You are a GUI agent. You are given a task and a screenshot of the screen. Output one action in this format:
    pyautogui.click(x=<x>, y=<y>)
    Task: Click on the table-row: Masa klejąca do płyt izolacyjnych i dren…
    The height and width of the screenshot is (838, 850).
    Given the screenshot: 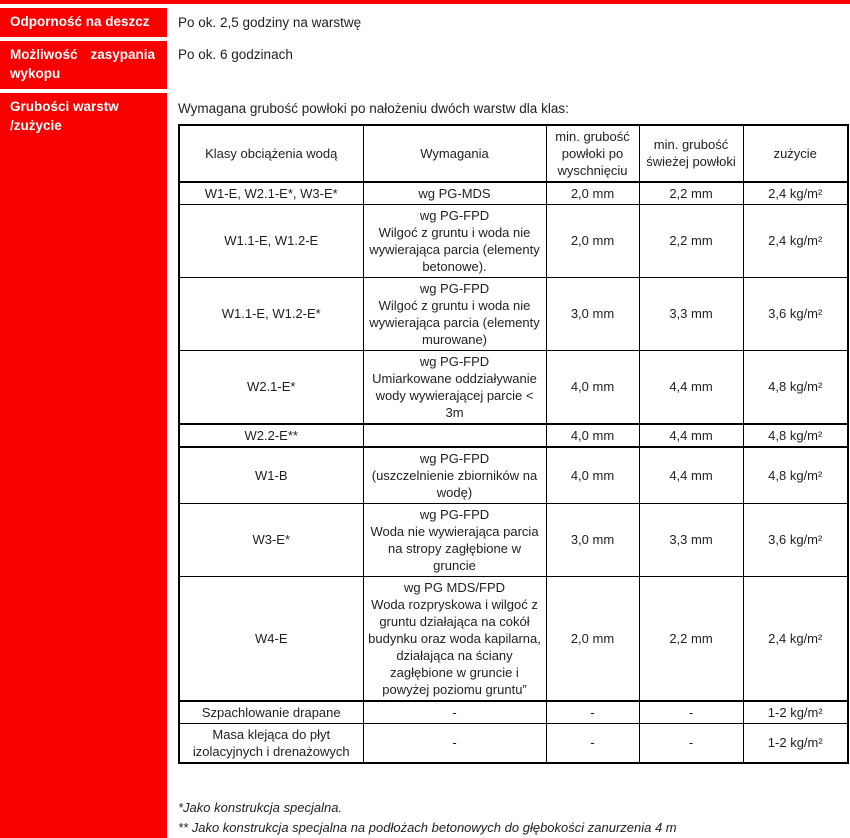 What is the action you would take?
    pyautogui.click(x=513, y=743)
    